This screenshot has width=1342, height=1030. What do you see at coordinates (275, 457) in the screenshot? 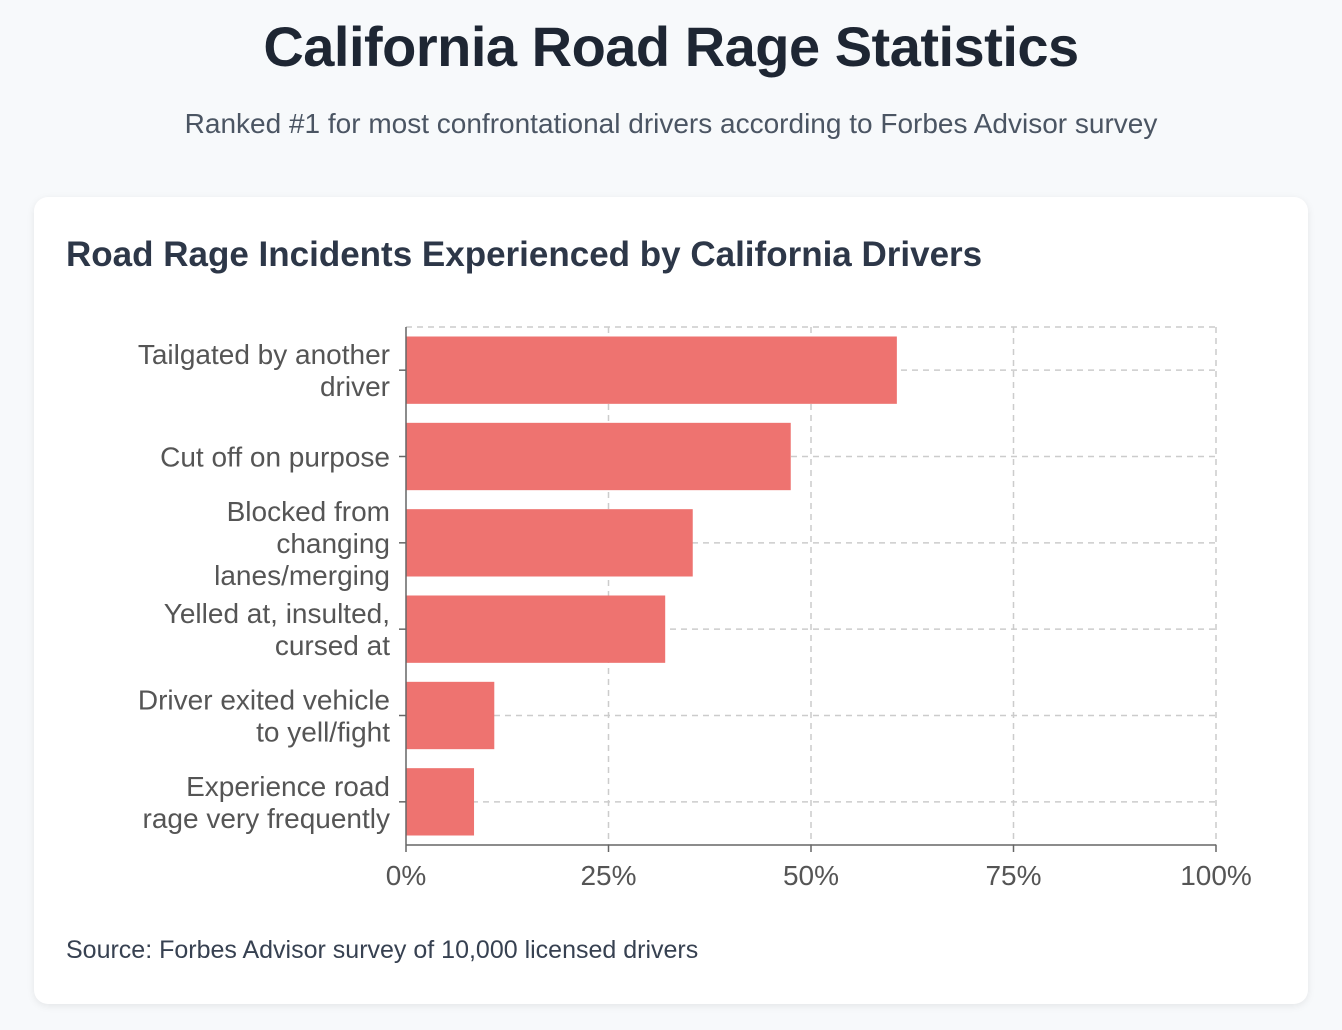
I see `category-label: Cut off on purpose` at bounding box center [275, 457].